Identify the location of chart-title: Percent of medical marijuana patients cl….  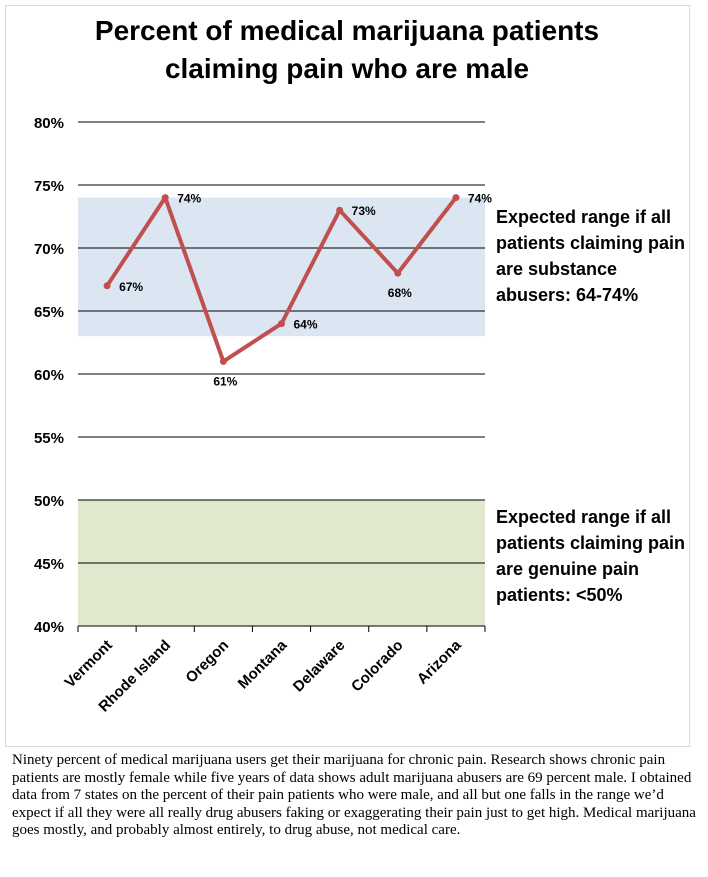
(347, 50).